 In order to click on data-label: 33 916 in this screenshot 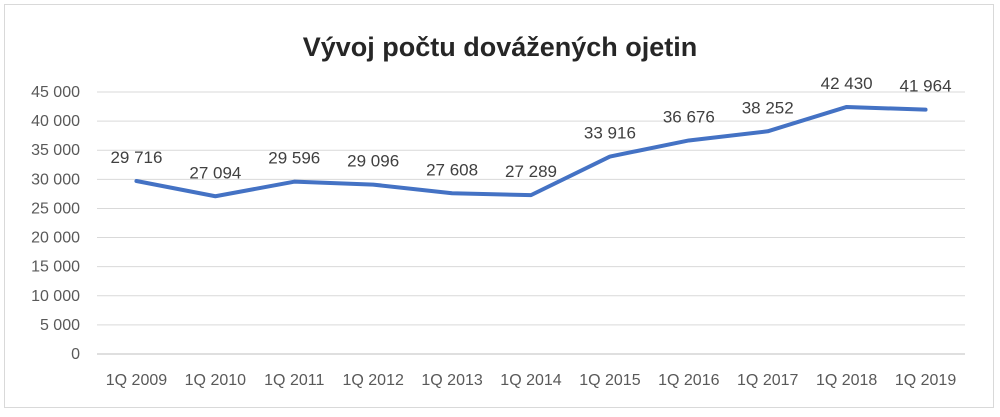, I will do `click(610, 133)`.